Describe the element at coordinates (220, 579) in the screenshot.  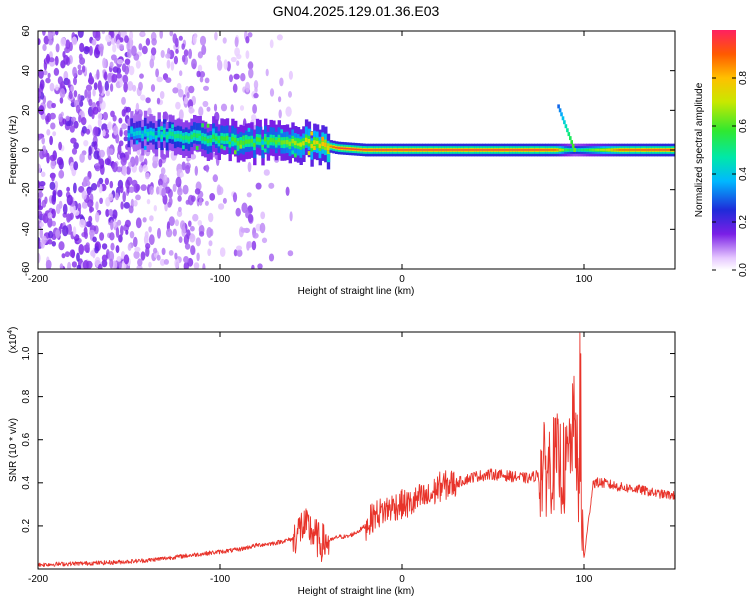
I see `x-tick-label: -100` at that location.